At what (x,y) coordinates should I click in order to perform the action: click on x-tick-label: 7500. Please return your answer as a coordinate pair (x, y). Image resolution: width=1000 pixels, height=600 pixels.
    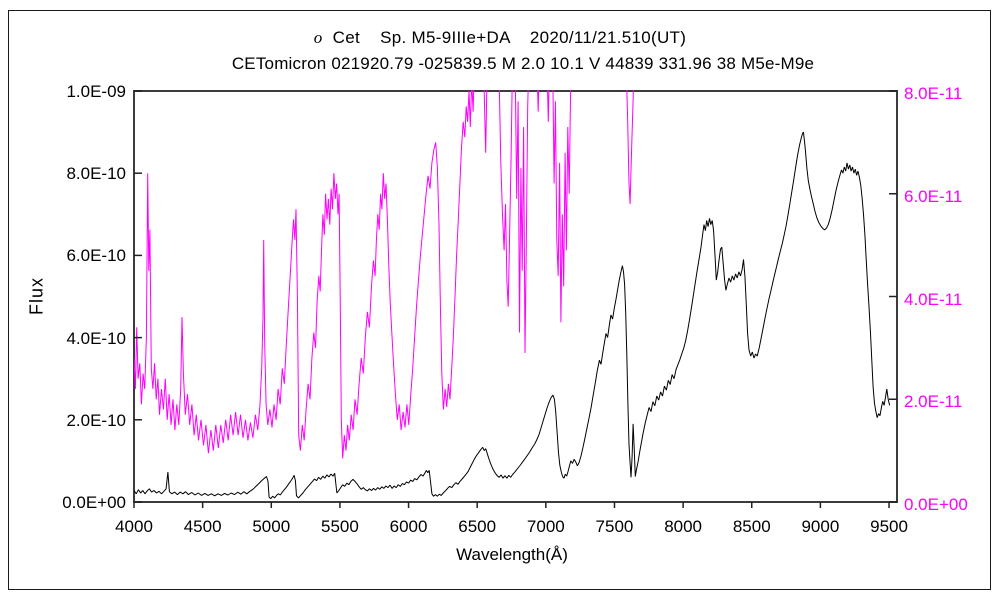
    Looking at the image, I should click on (614, 526).